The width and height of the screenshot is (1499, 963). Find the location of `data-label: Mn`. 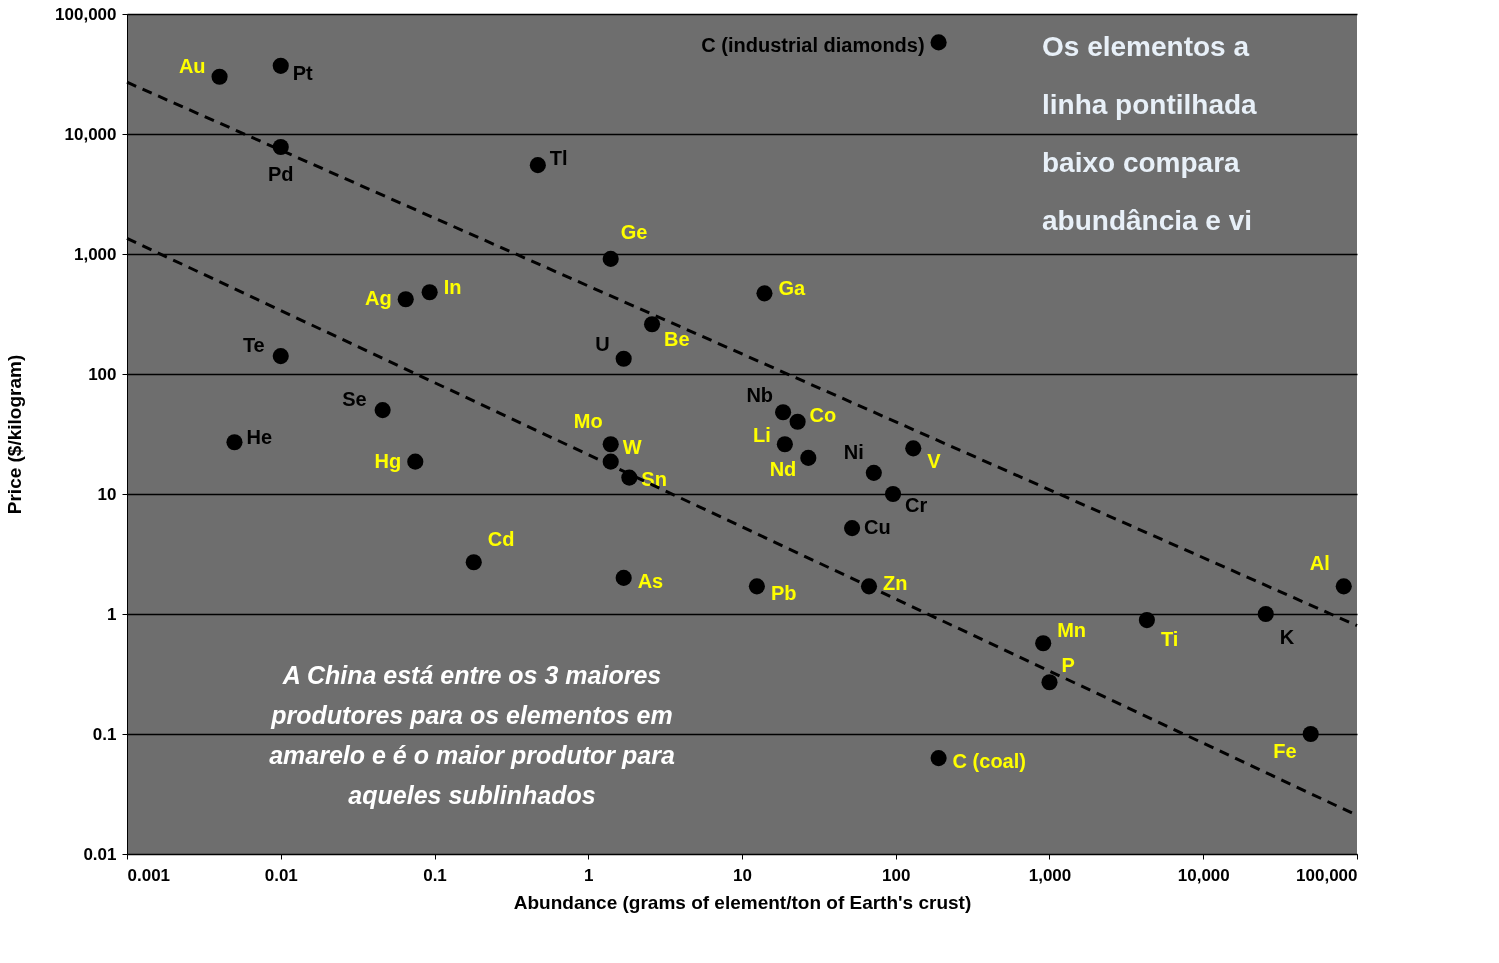

data-label: Mn is located at coordinates (1072, 630).